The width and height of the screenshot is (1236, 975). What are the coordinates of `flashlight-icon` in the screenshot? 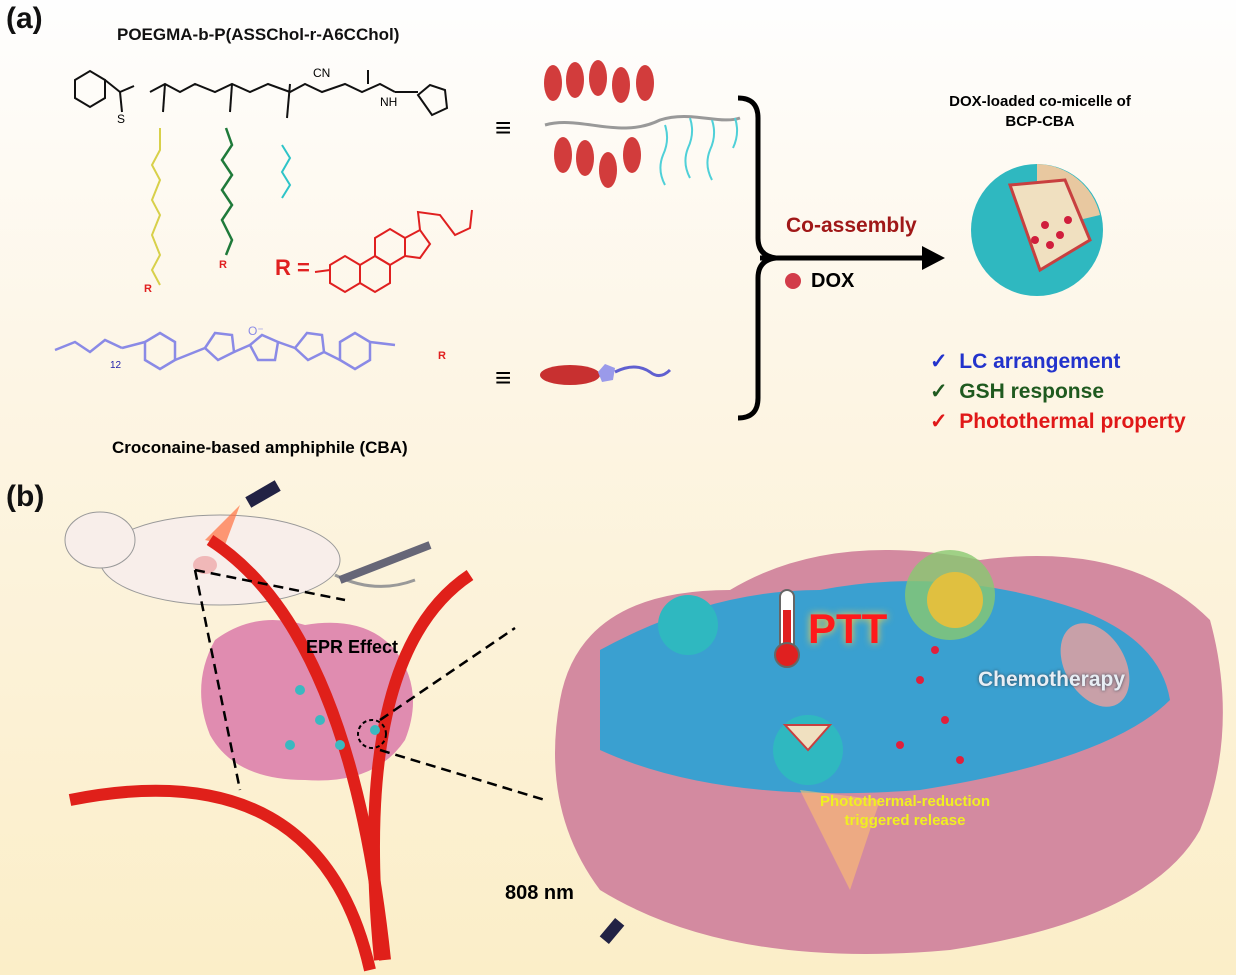 It's located at (243, 512).